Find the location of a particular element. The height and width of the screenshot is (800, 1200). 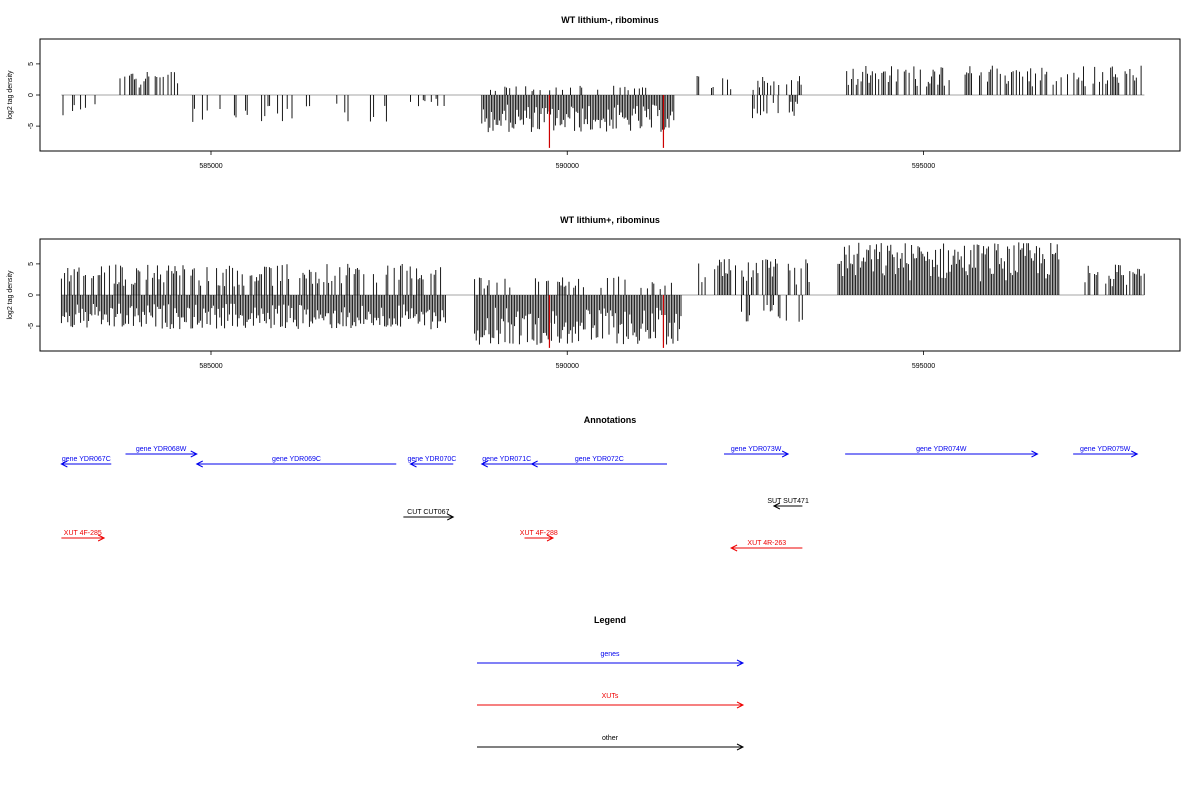

panel-title: WT lithium-, ribominus is located at coordinates (610, 20).